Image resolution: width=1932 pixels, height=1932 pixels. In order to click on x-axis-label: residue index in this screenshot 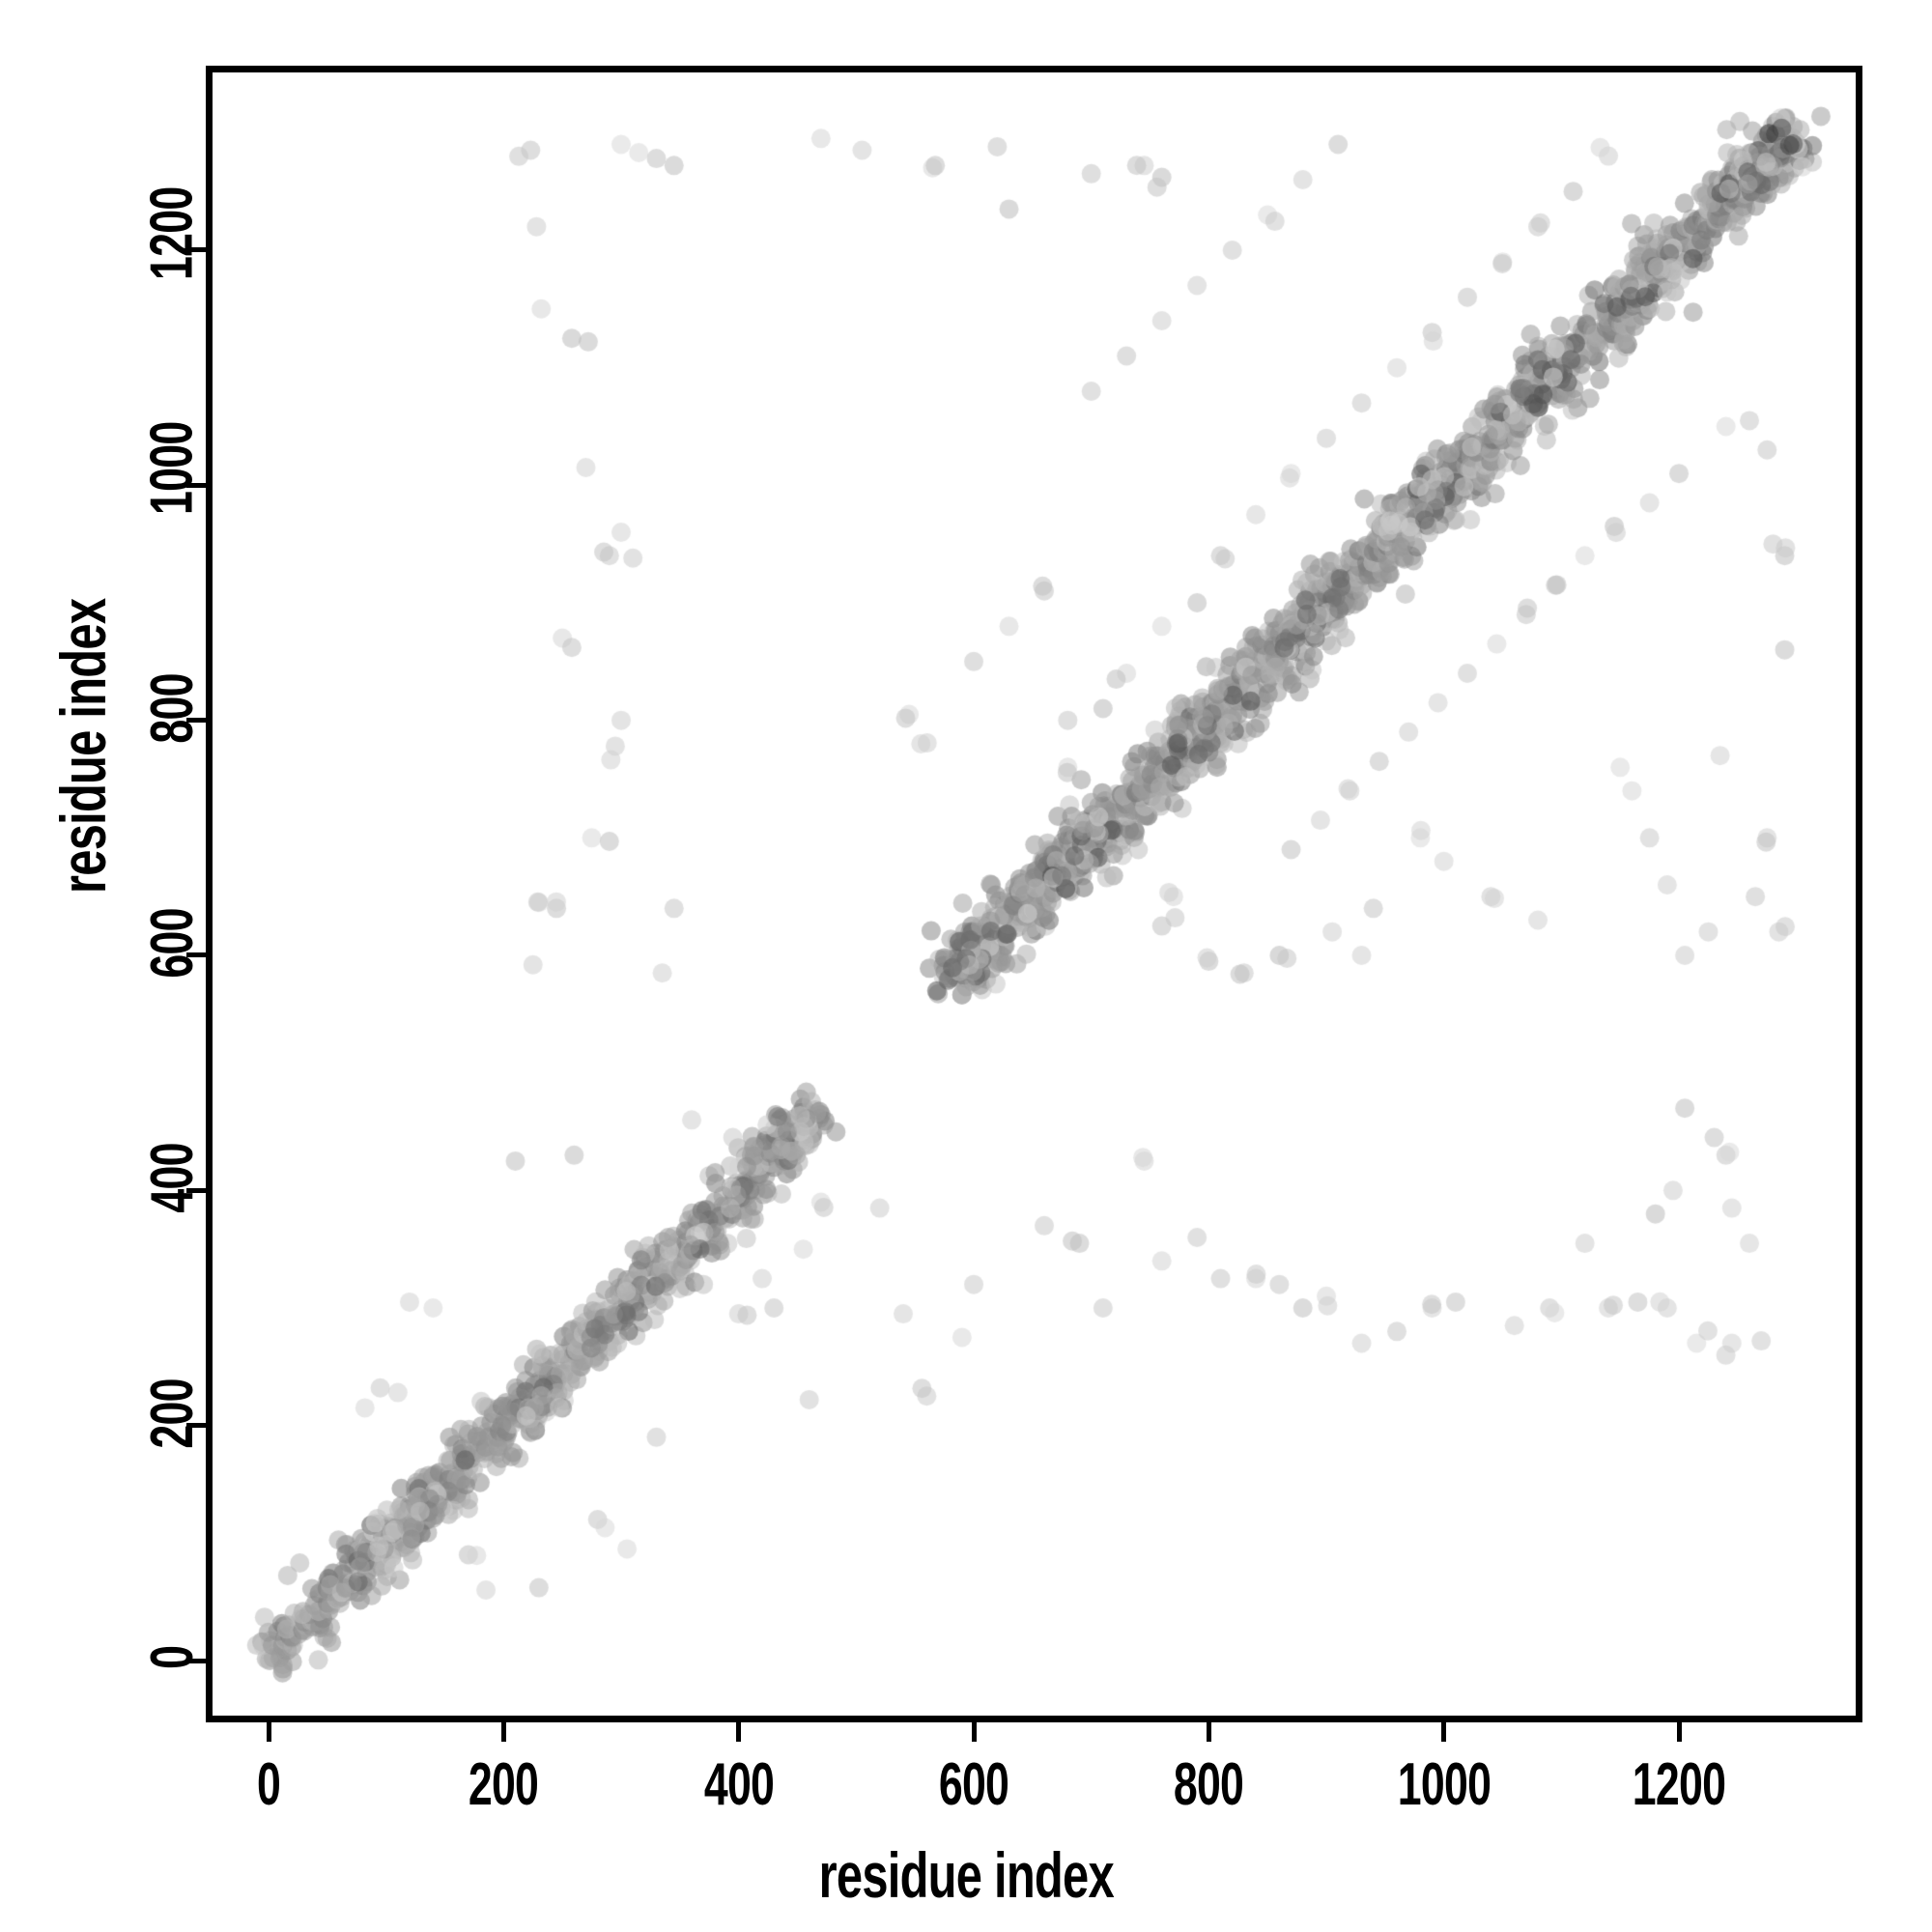, I will do `click(966, 1875)`.